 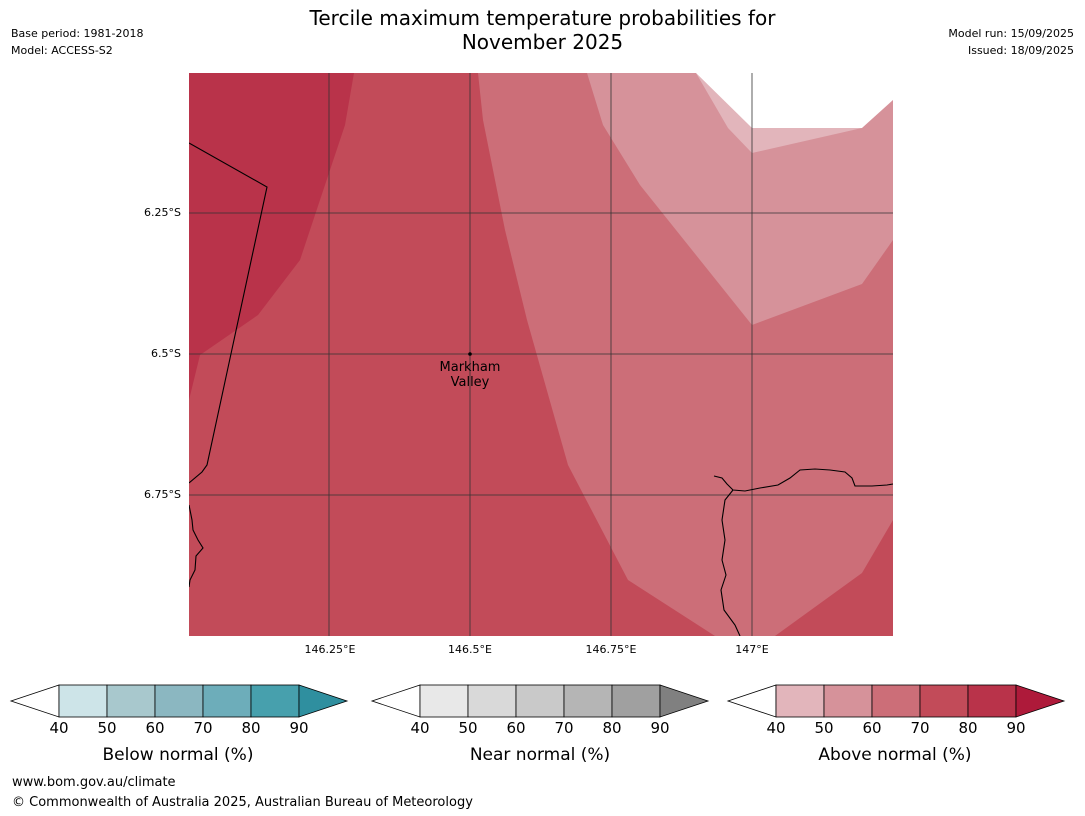 What do you see at coordinates (77, 33) in the screenshot?
I see `base-period: Base period: 1981-2018` at bounding box center [77, 33].